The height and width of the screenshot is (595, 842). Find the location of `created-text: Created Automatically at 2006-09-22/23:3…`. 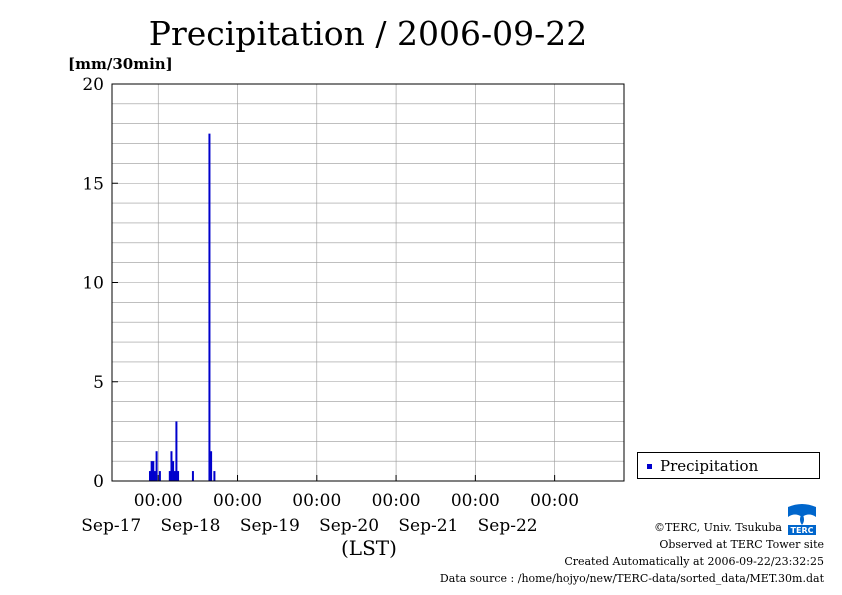

created-text: Created Automatically at 2006-09-22/23:3… is located at coordinates (694, 561).